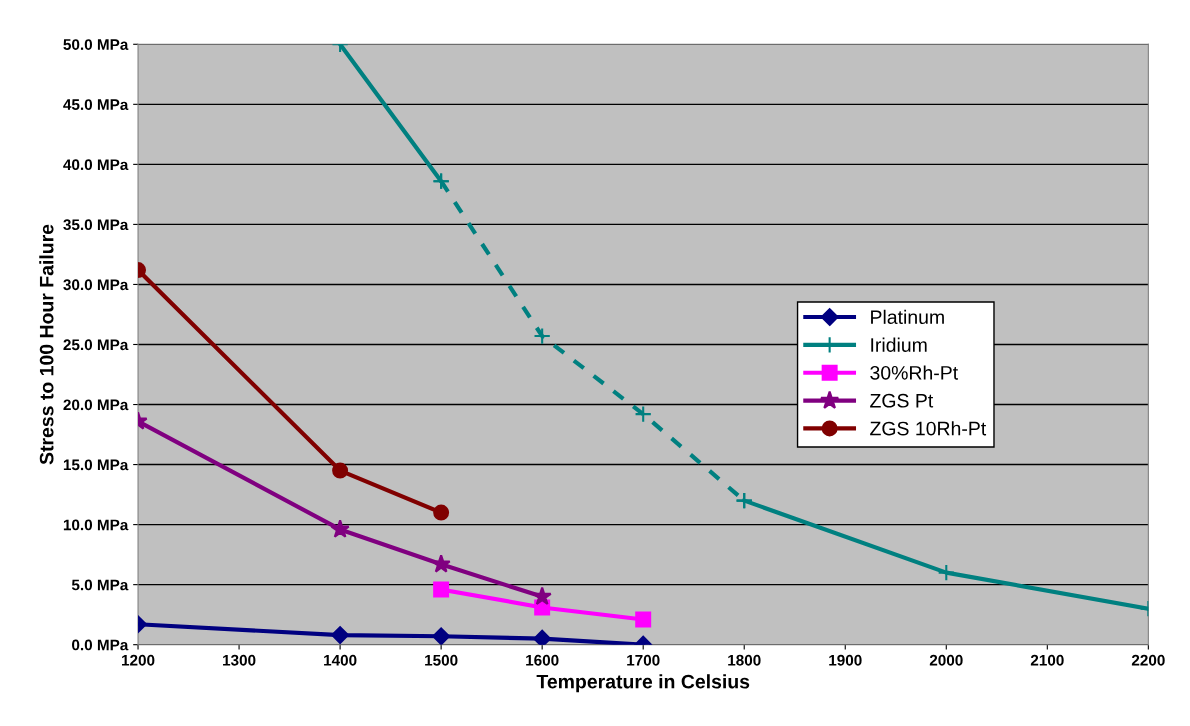 The image size is (1190, 726). I want to click on y-tick-label: 25.0 MPa, so click(96, 345).